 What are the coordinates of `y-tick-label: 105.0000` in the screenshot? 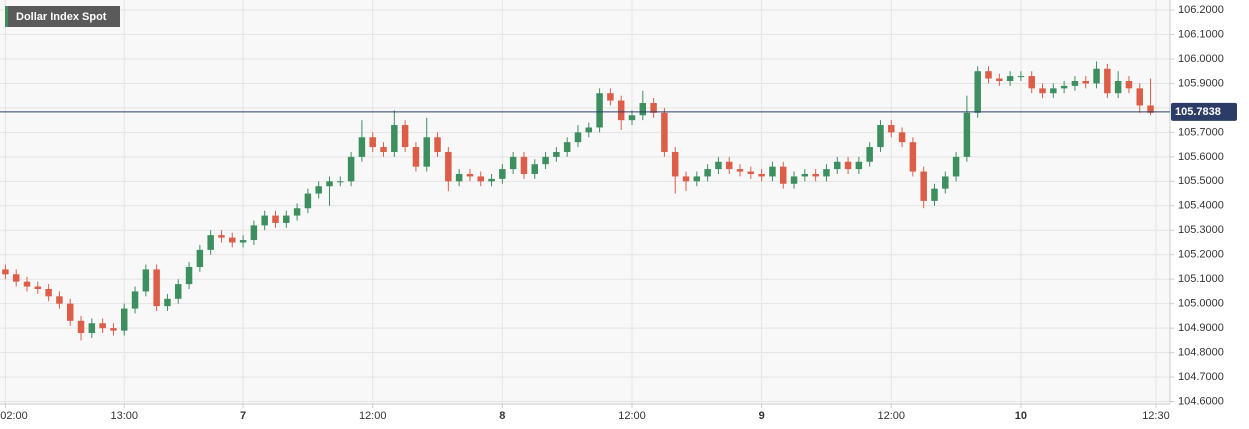 It's located at (1201, 304).